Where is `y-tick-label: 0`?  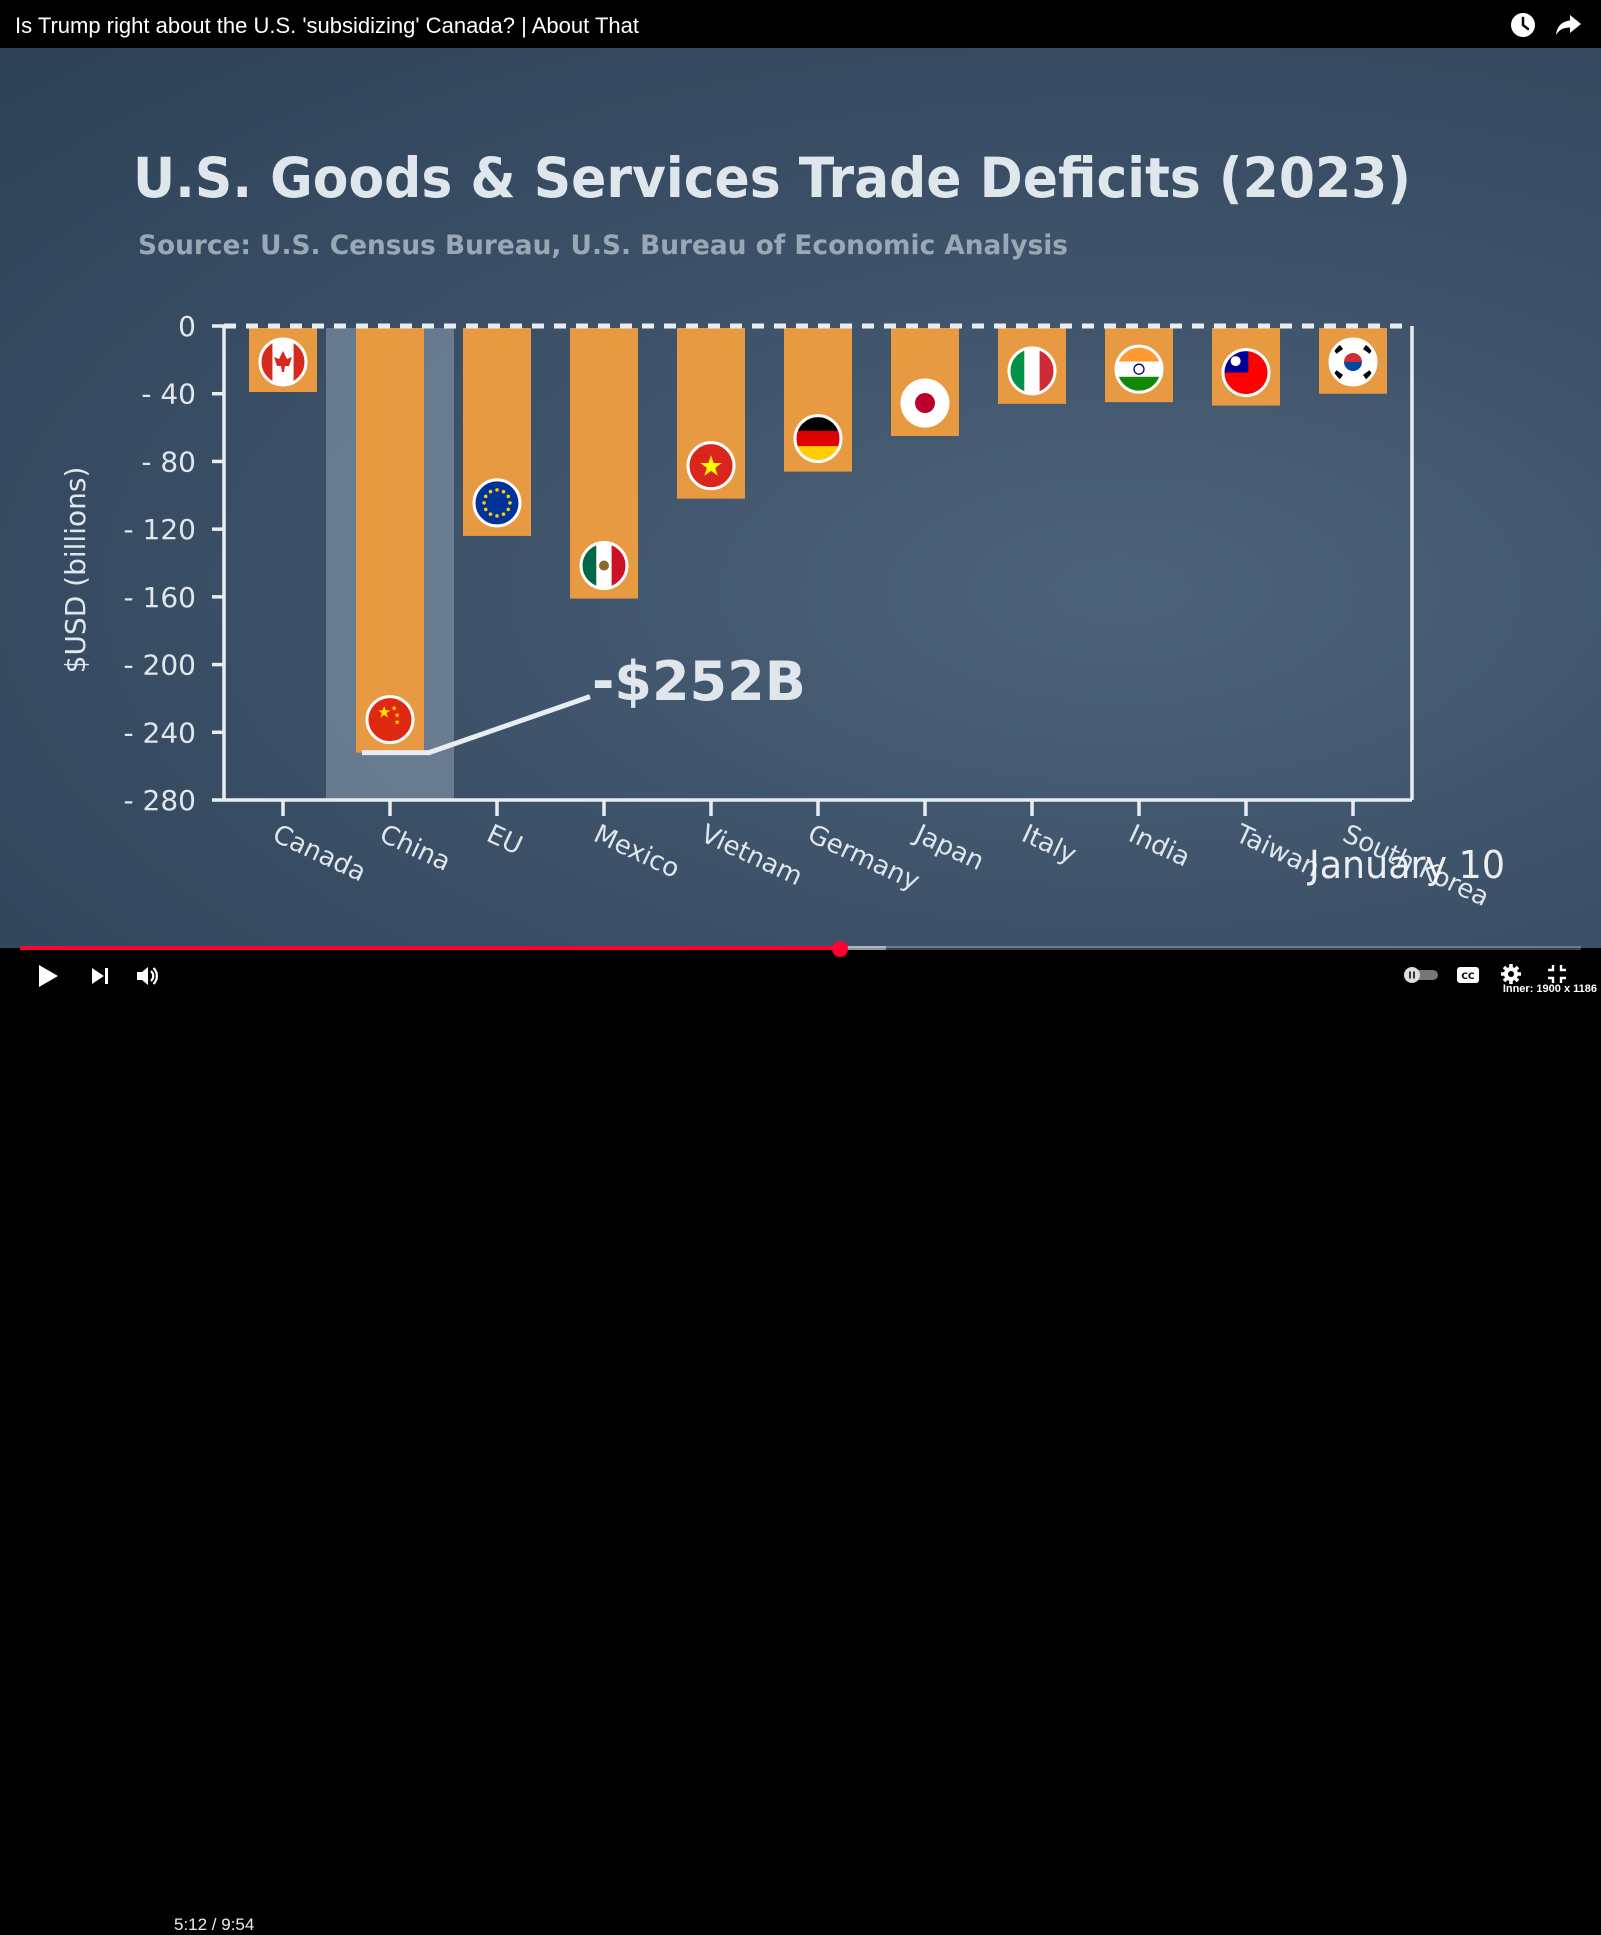 y-tick-label: 0 is located at coordinates (187, 326).